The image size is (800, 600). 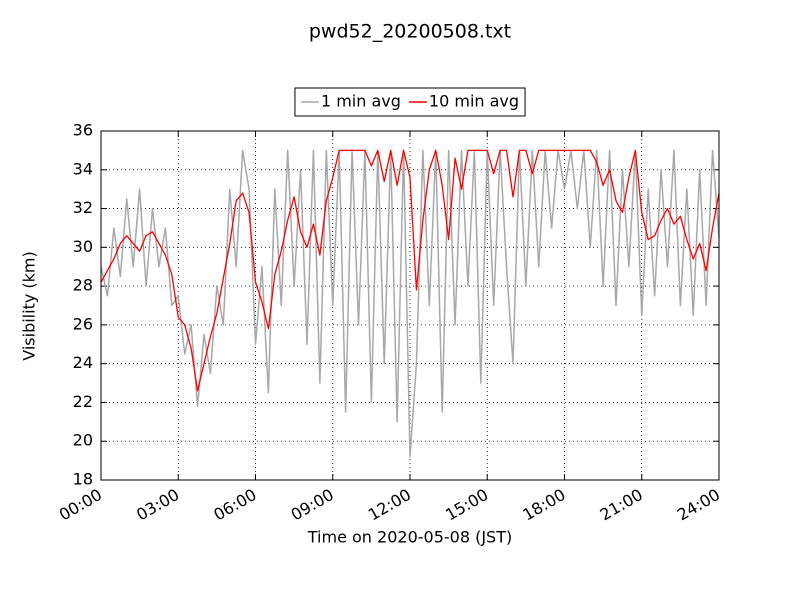 What do you see at coordinates (474, 101) in the screenshot?
I see `legend-label: 10 min avg` at bounding box center [474, 101].